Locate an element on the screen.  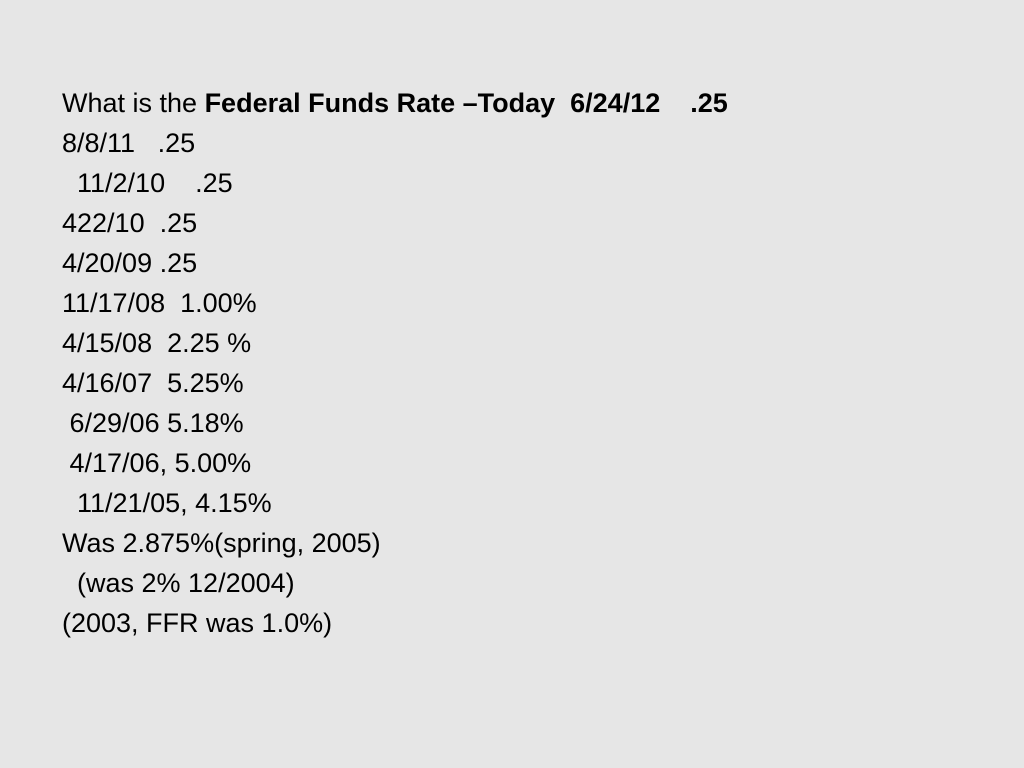
rate-line-10: 11/21/05, 4.15% is located at coordinates (167, 503).